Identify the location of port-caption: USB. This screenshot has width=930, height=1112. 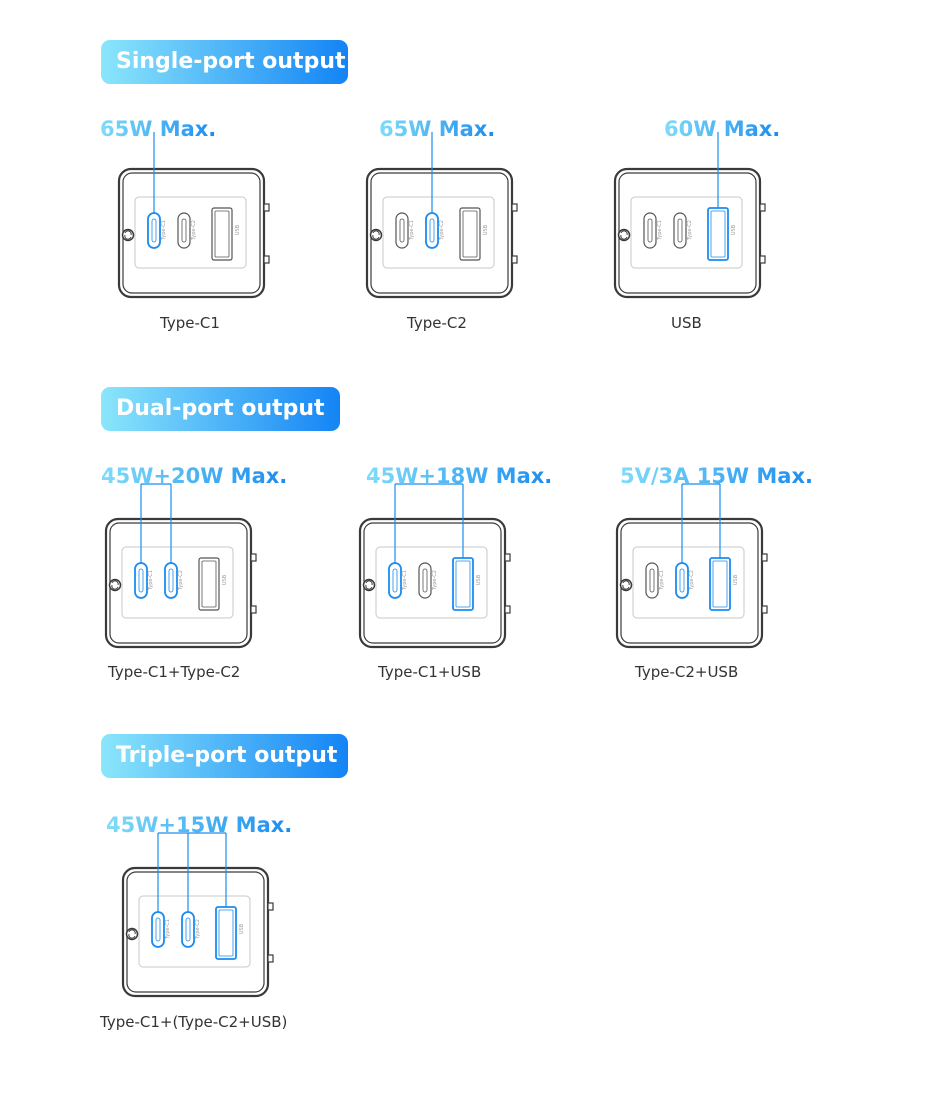
(686, 323).